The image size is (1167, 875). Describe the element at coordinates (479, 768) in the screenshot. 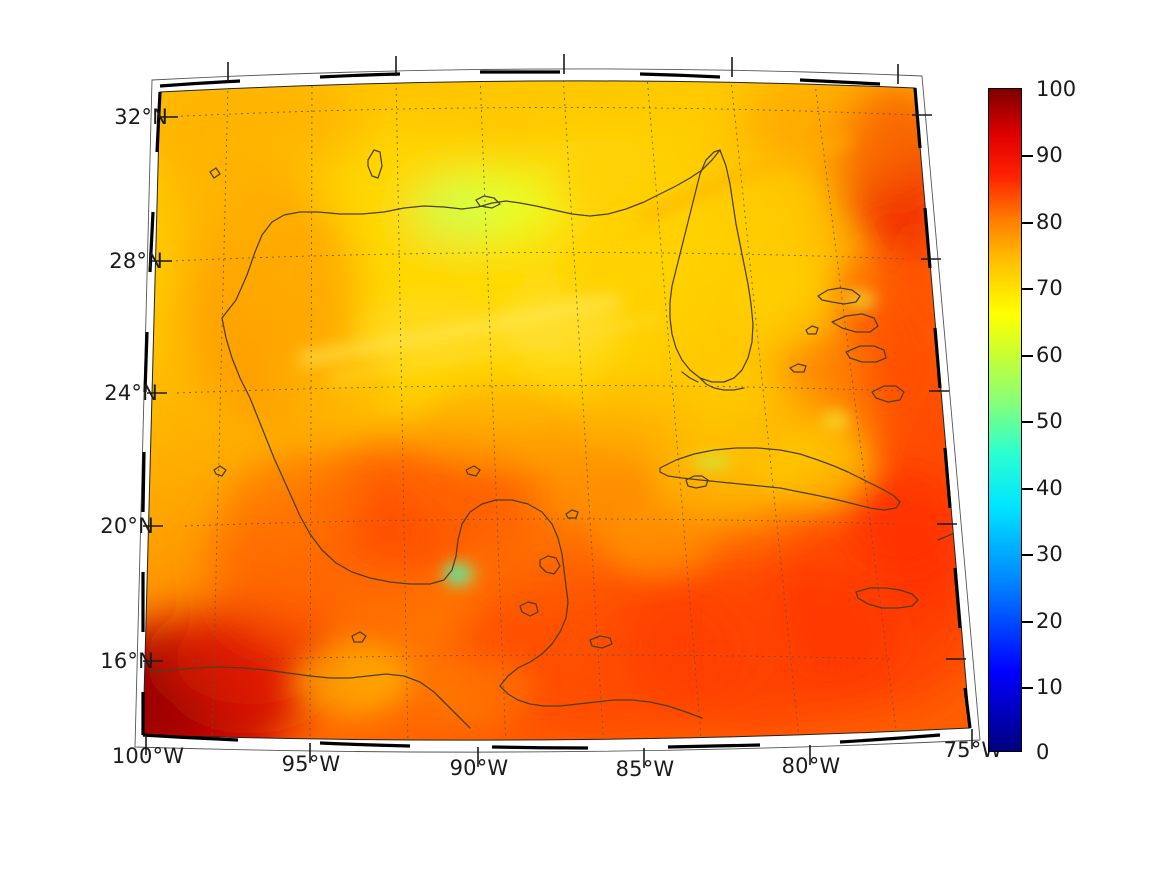

I see `lon-tick-label-90w: 90°W` at that location.